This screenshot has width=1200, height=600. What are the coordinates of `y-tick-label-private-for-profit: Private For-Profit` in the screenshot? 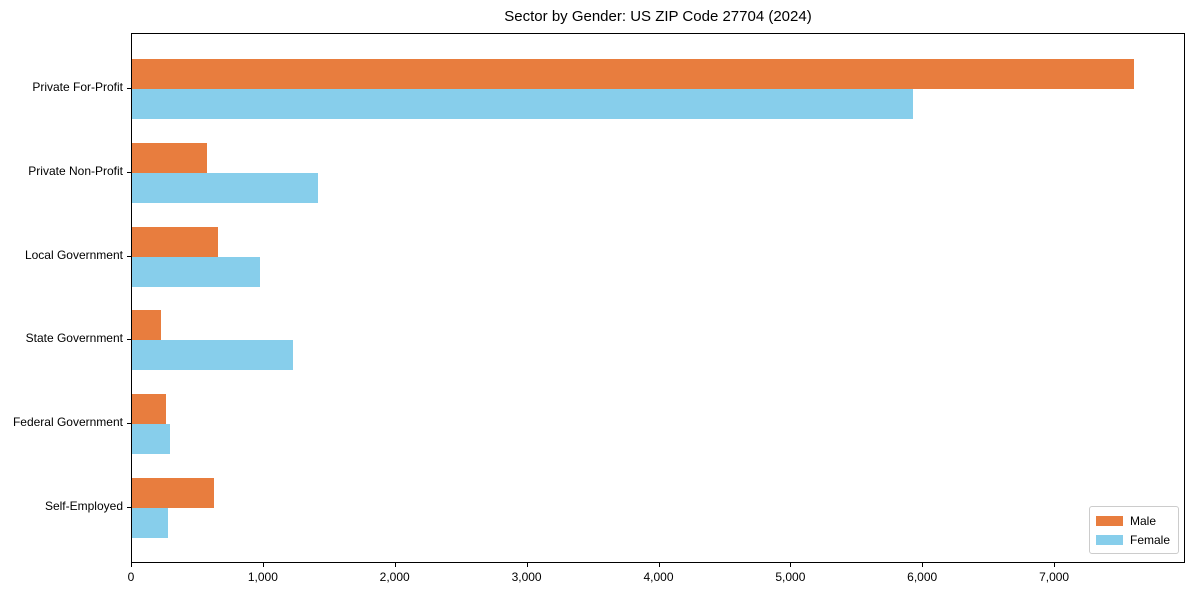 It's located at (77, 87).